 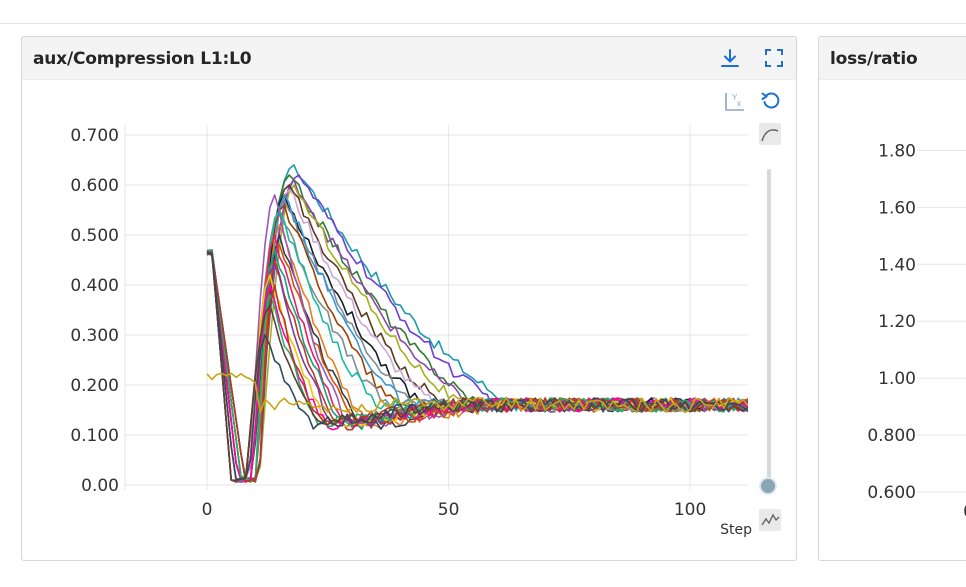 I want to click on svg-text: Y, so click(x=735, y=97).